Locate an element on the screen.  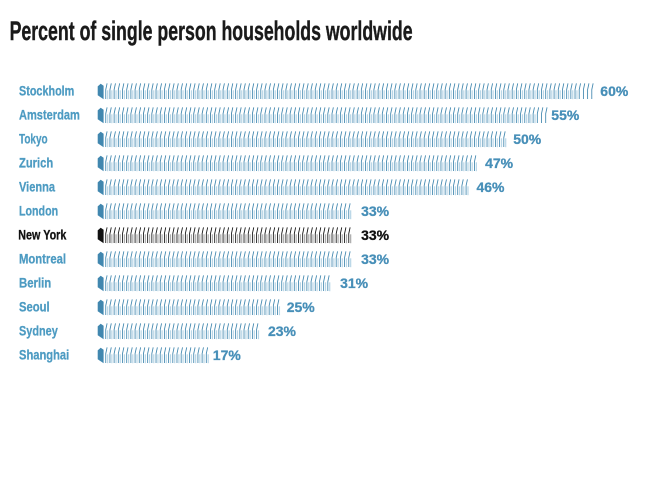
svg-text: Vienna is located at coordinates (37, 187).